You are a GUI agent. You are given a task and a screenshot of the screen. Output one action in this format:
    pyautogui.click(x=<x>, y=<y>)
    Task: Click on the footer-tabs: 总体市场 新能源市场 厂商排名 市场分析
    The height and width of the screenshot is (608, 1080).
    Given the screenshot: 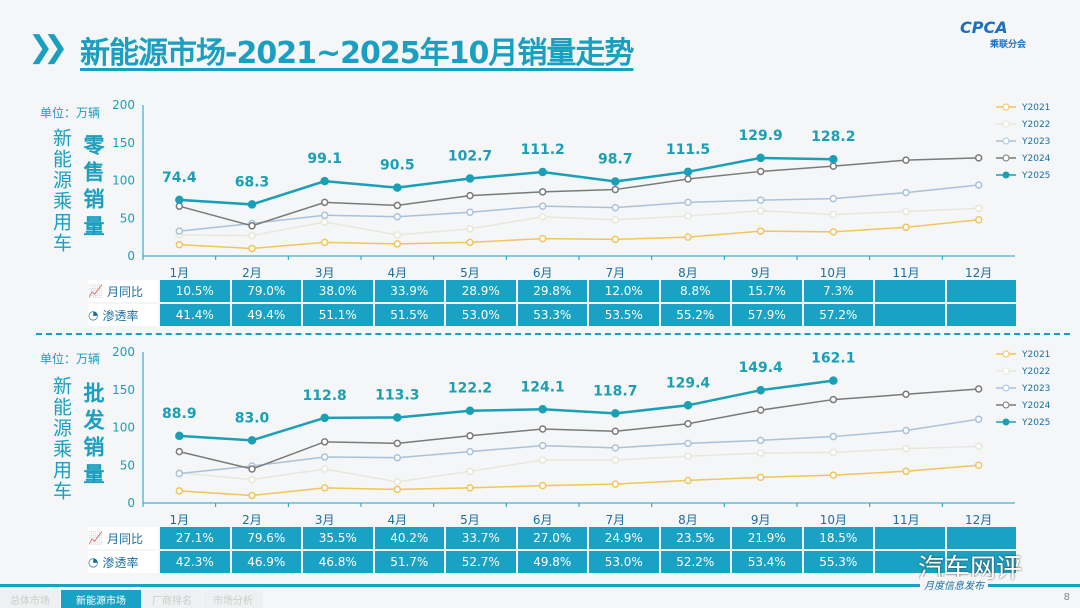 What is the action you would take?
    pyautogui.click(x=132, y=599)
    